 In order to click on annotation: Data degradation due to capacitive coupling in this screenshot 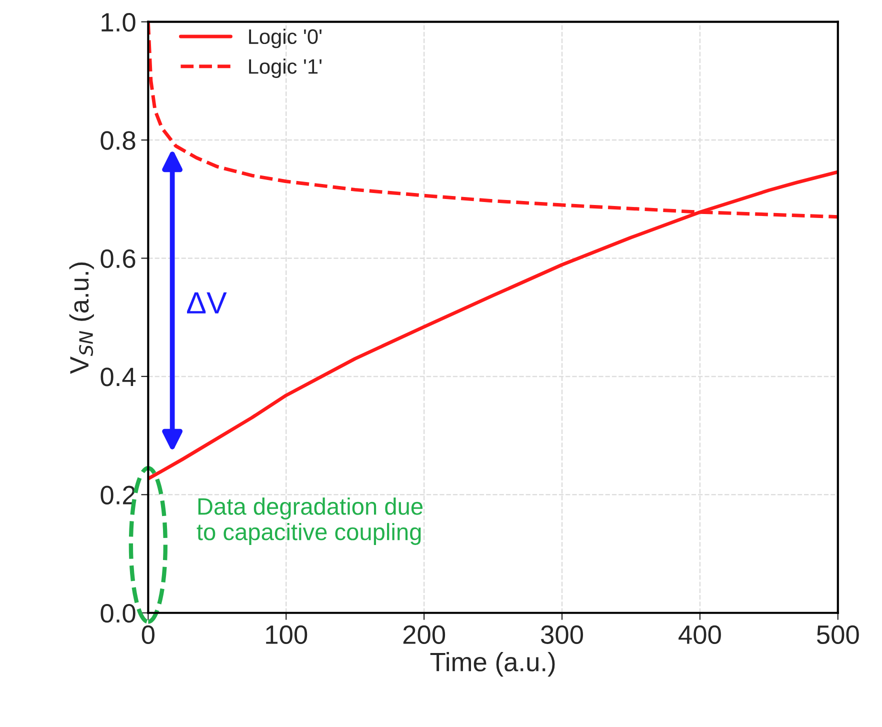, I will do `click(309, 521)`.